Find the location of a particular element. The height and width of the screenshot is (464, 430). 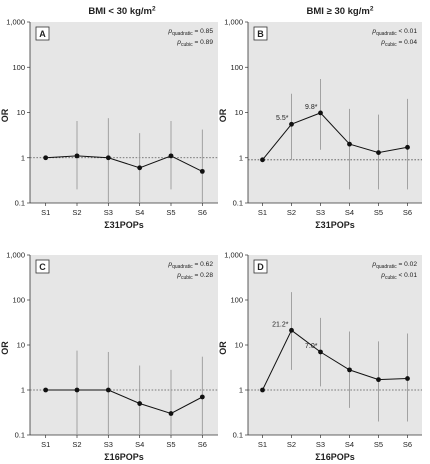

data-label: 5.5* is located at coordinates (282, 118).